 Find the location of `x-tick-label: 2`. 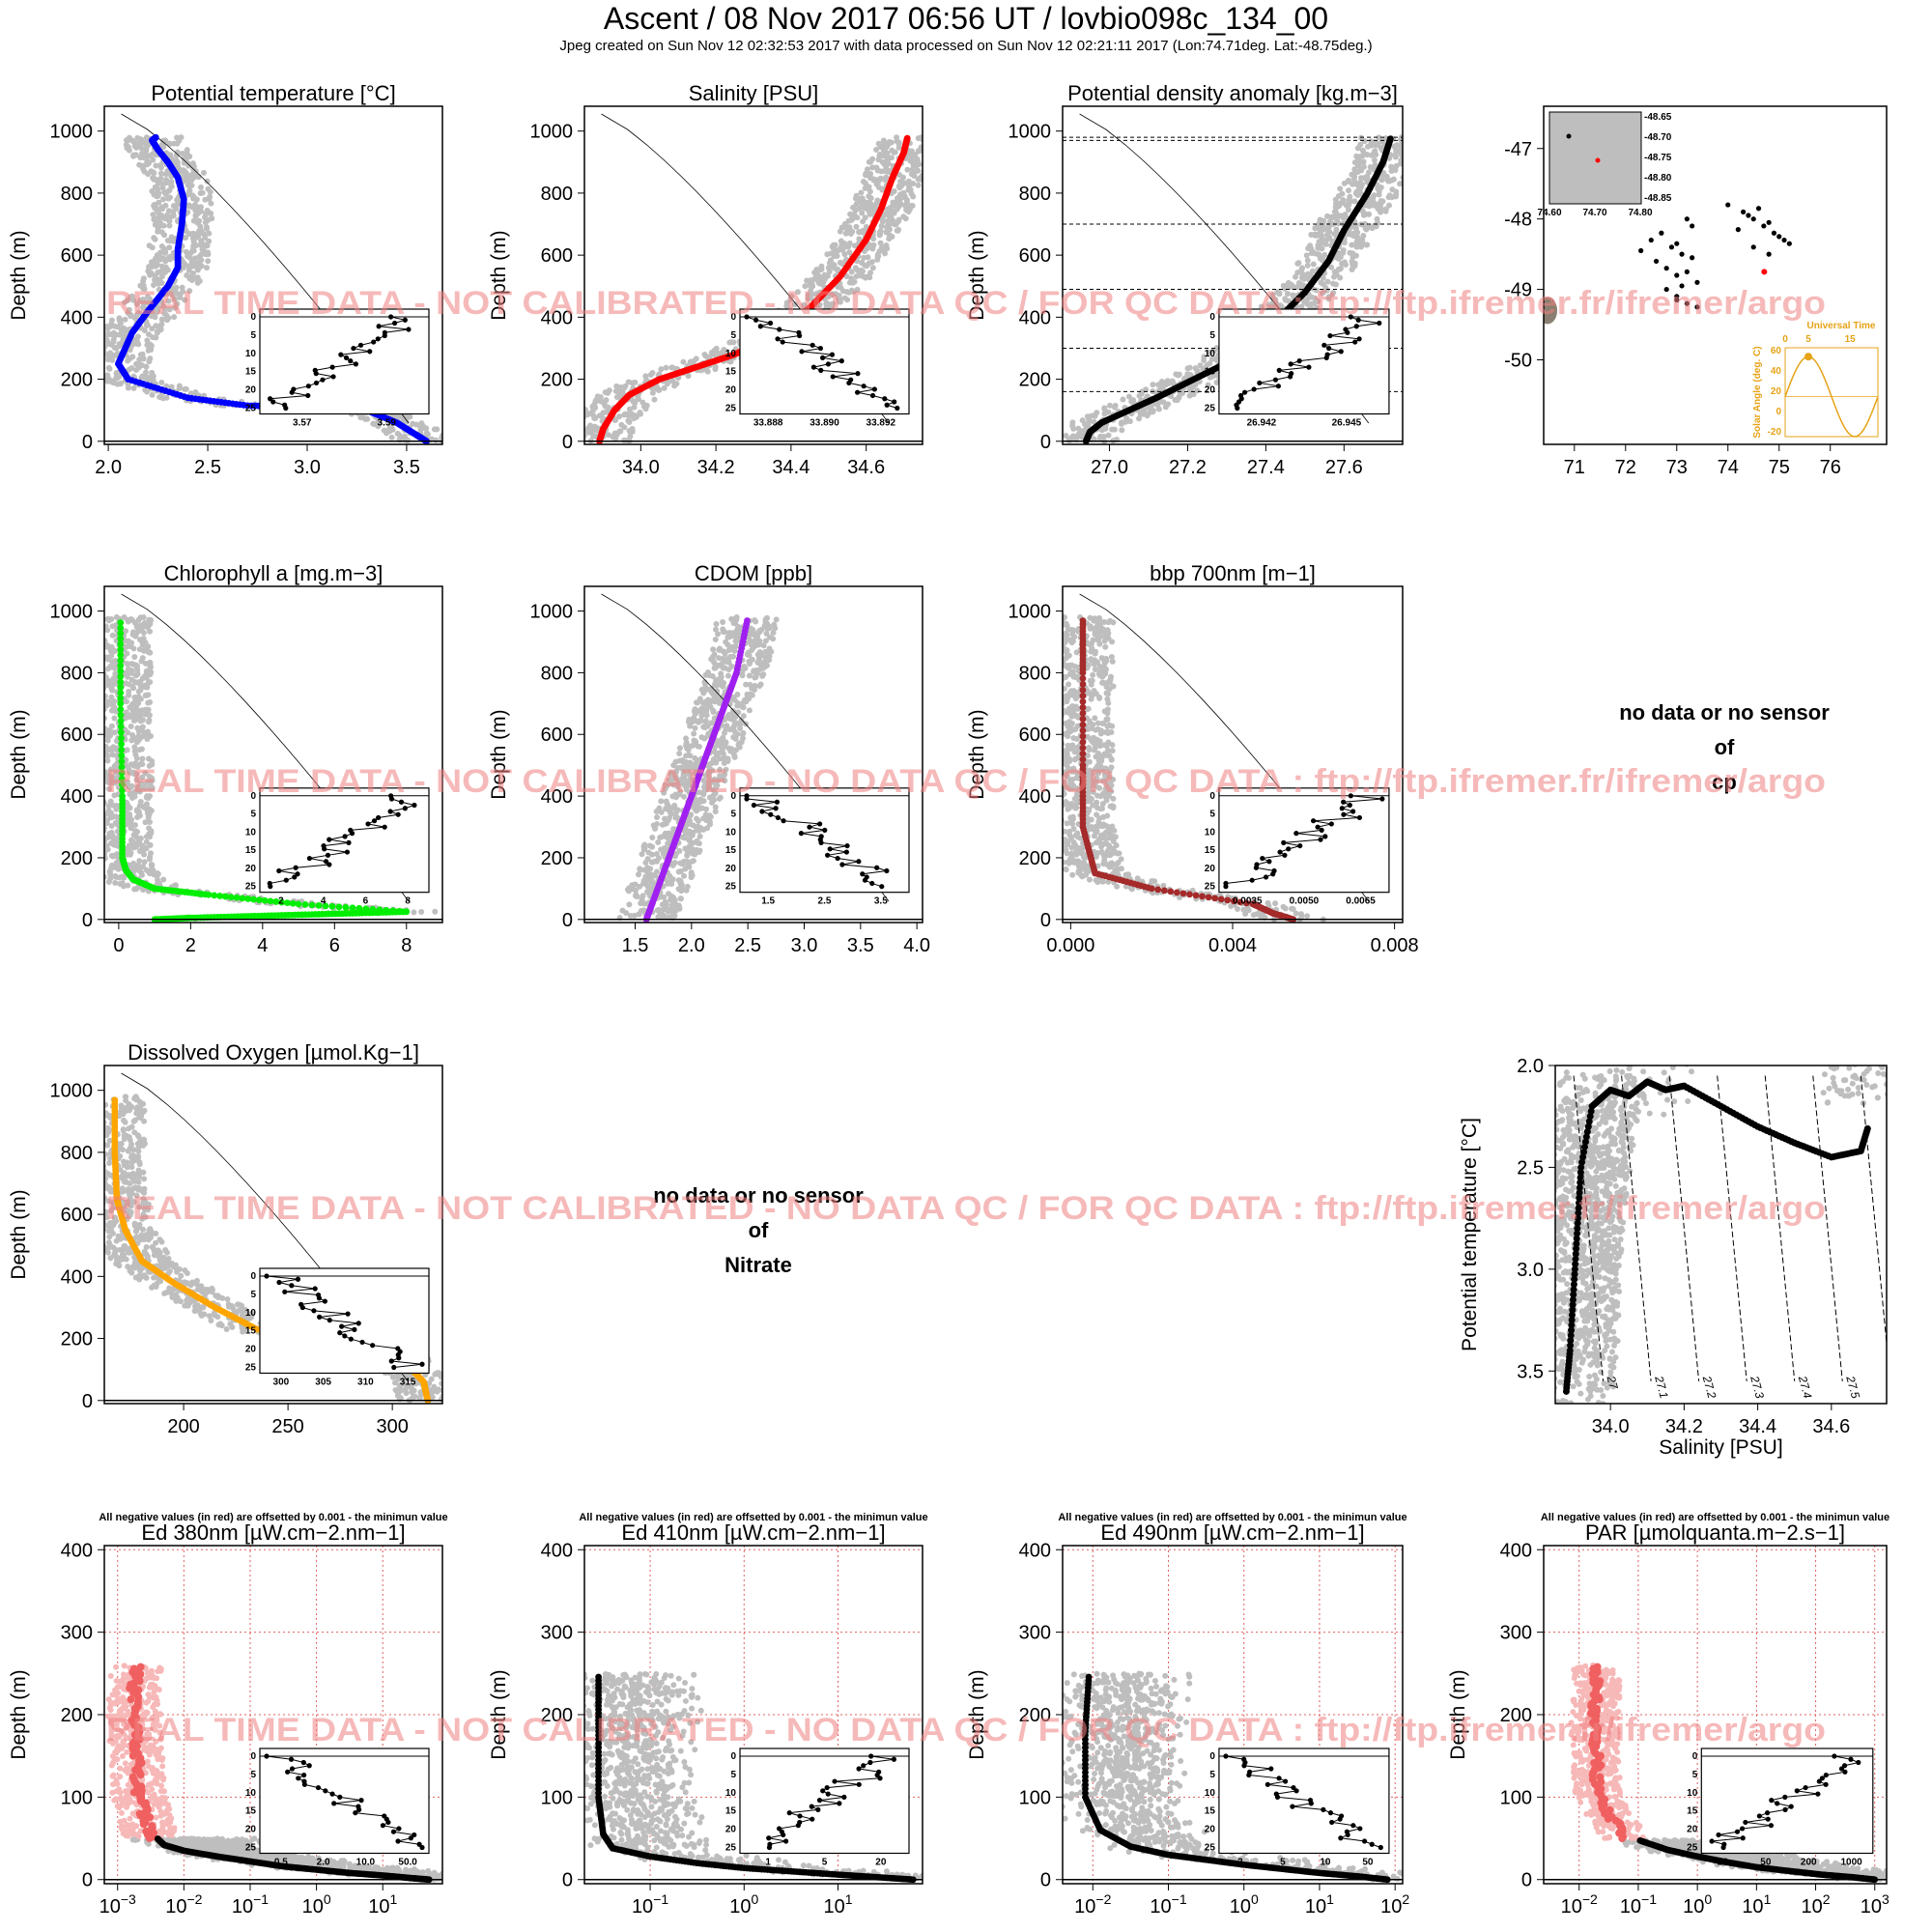

x-tick-label: 2 is located at coordinates (190, 945).